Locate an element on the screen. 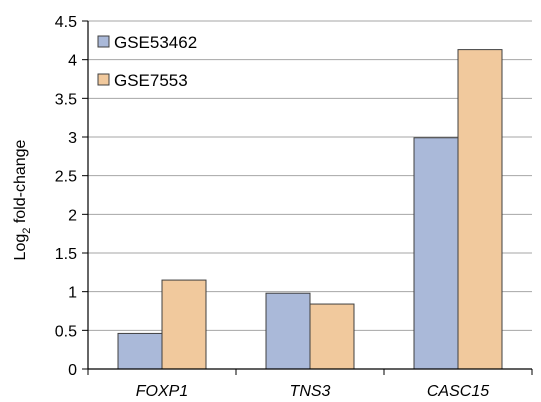 The width and height of the screenshot is (541, 402). legend: GSE53462 GSE7553 is located at coordinates (147, 61).